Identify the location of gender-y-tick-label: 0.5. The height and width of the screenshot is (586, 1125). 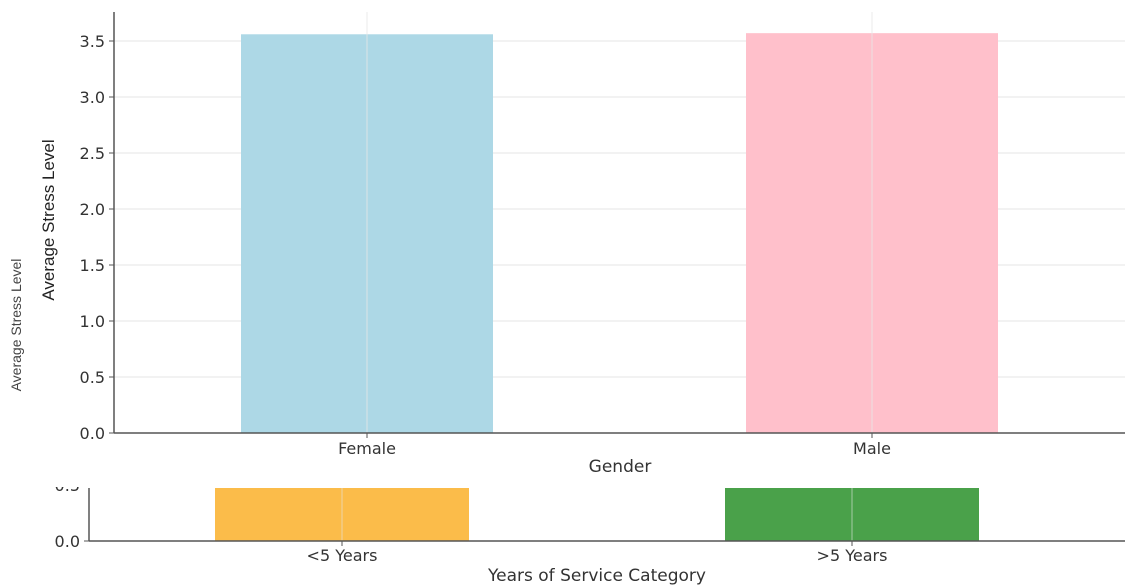
(92, 377).